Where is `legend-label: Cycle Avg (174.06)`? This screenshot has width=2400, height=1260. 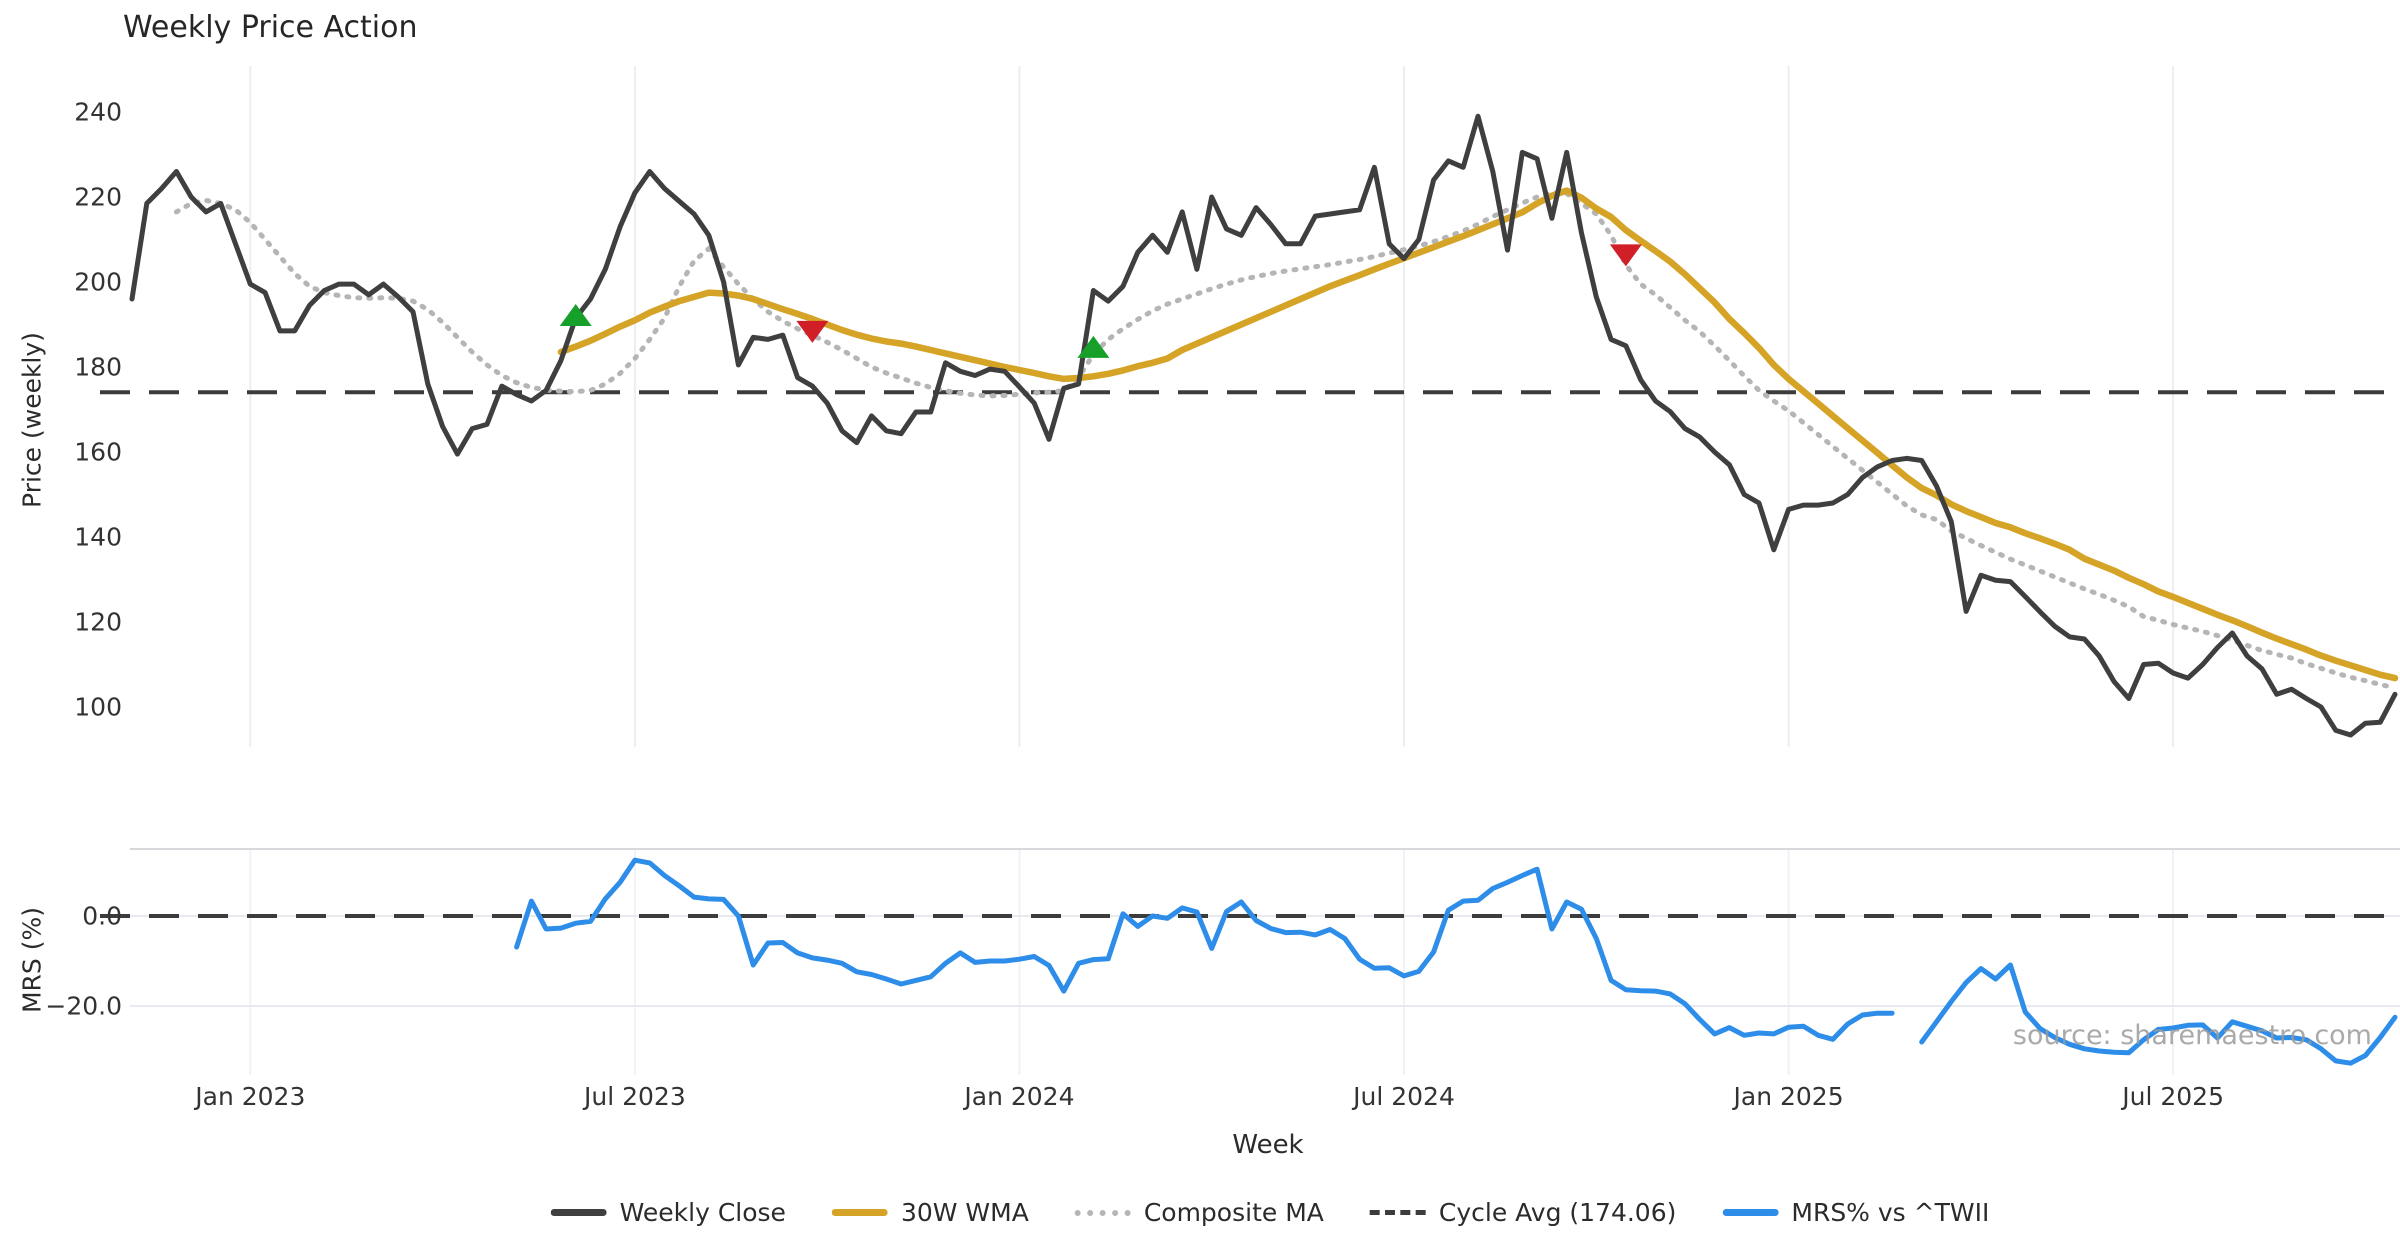 legend-label: Cycle Avg (174.06) is located at coordinates (1557, 1212).